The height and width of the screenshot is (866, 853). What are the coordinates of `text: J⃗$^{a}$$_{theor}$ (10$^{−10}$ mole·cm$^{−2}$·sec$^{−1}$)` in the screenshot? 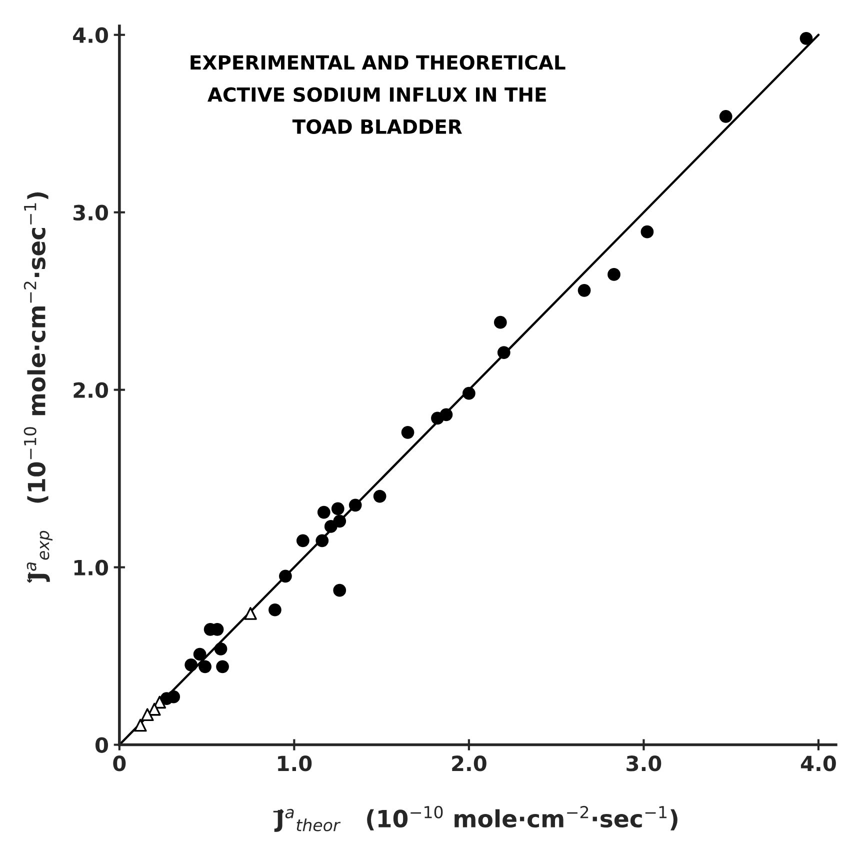 It's located at (475, 819).